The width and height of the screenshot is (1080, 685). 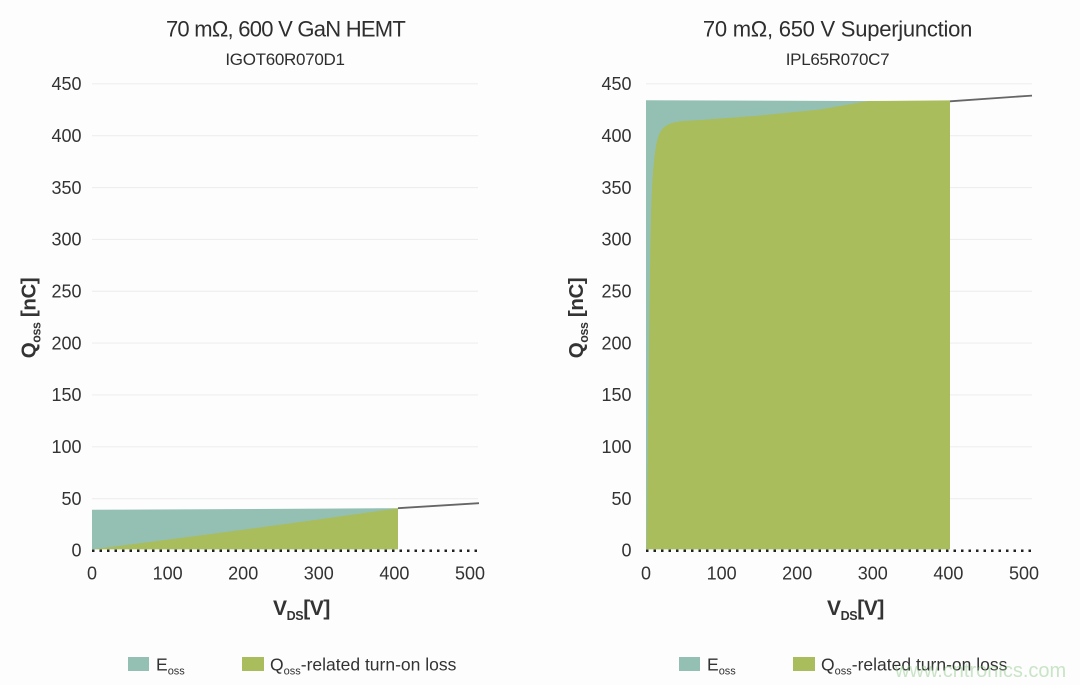 I want to click on svg-text: IGOT60R070D1, so click(x=284, y=59).